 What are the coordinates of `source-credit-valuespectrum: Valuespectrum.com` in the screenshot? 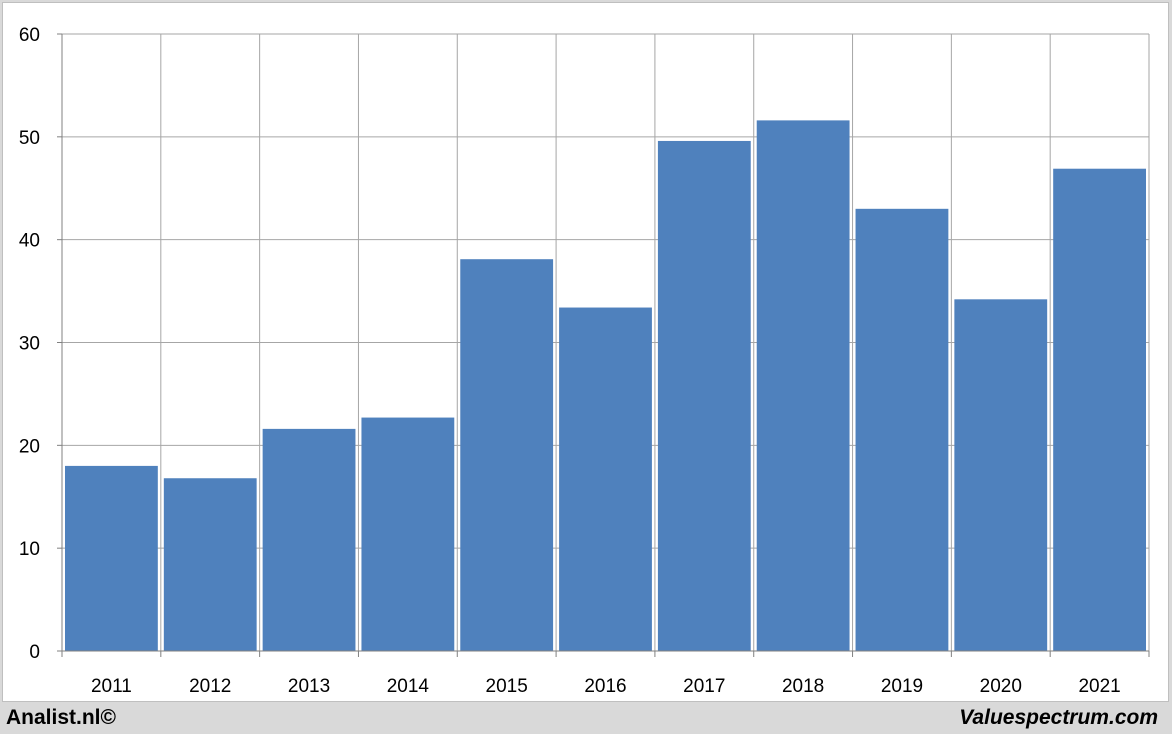 It's located at (1058, 717).